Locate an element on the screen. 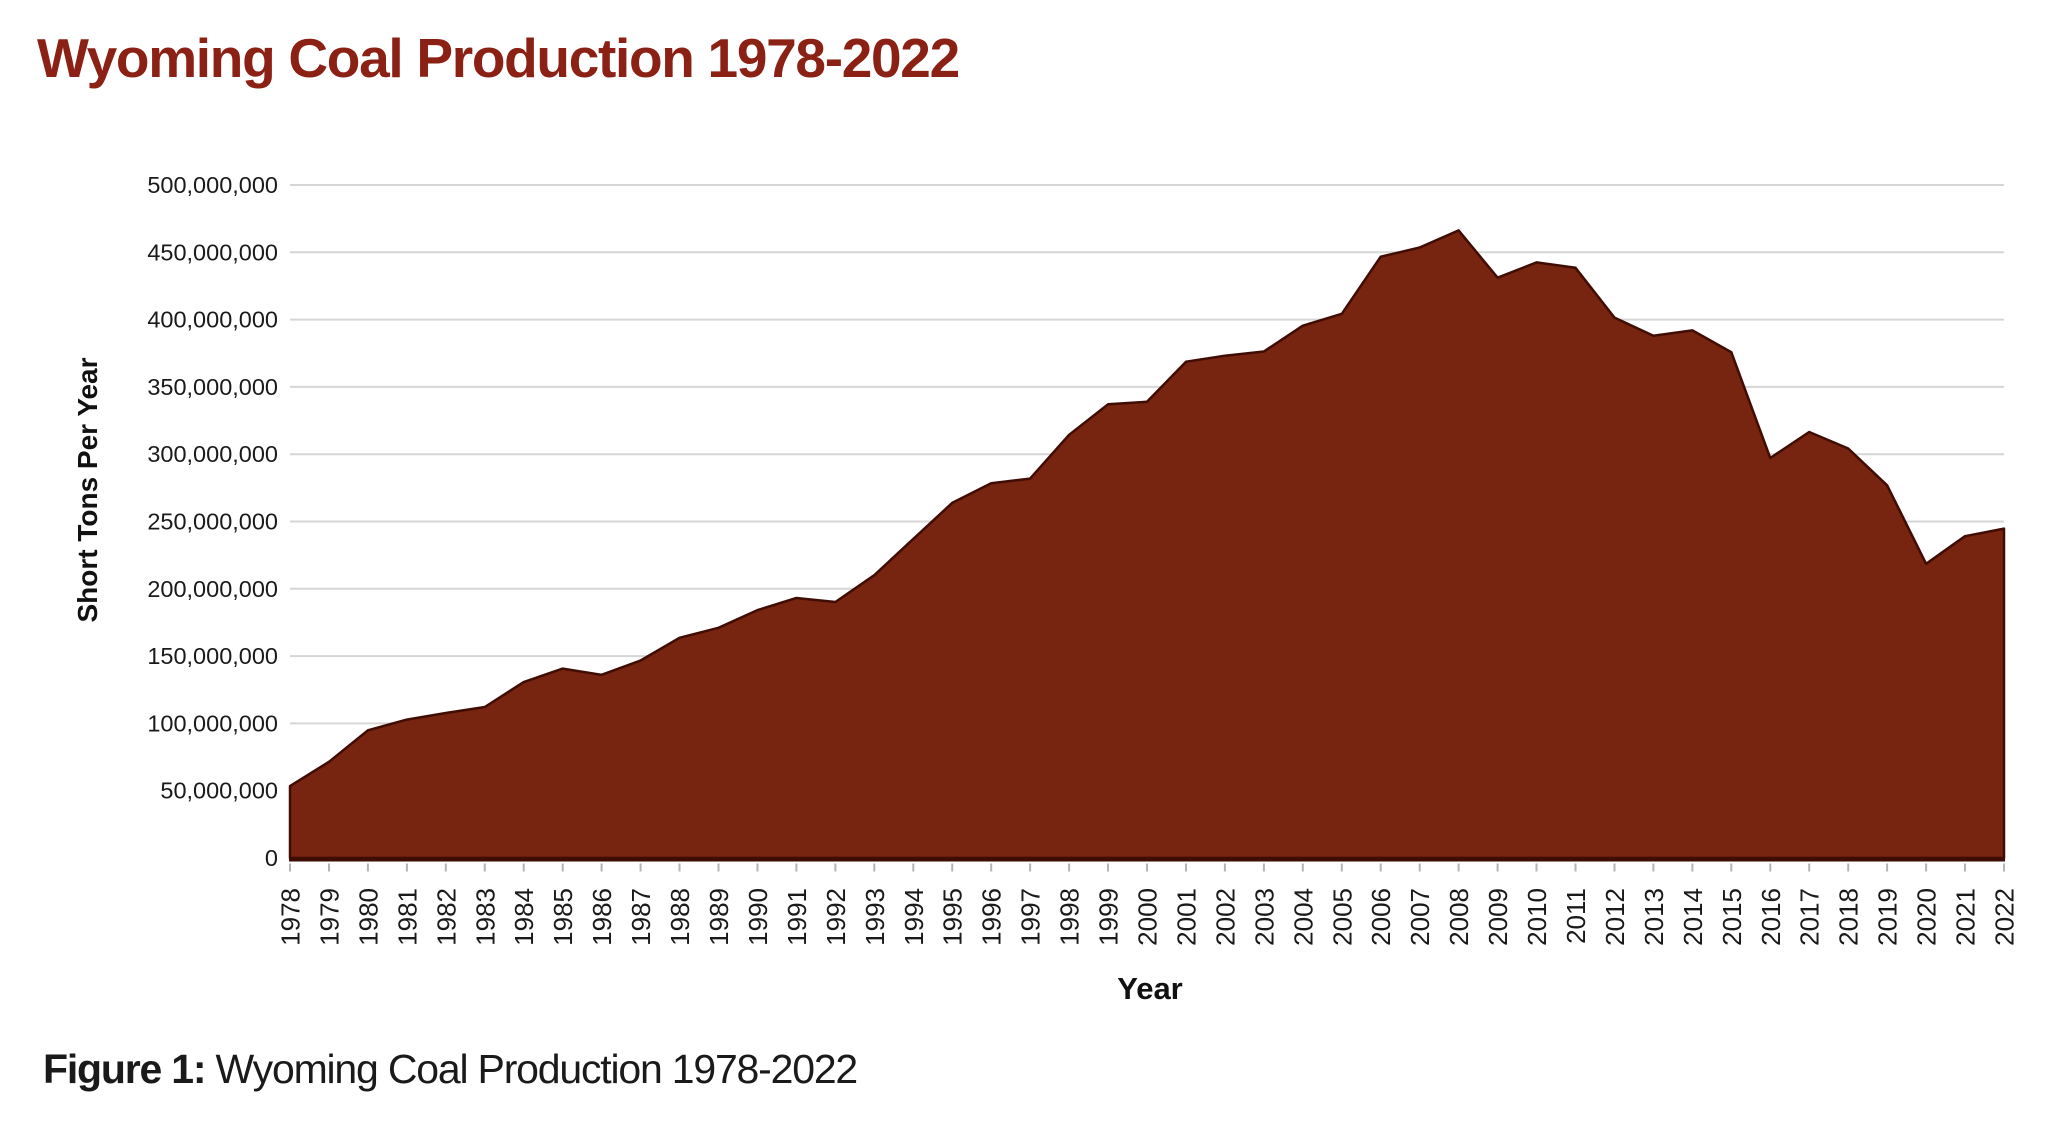 Image resolution: width=2048 pixels, height=1142 pixels. svg-text: Short Tons Per Year is located at coordinates (87, 489).